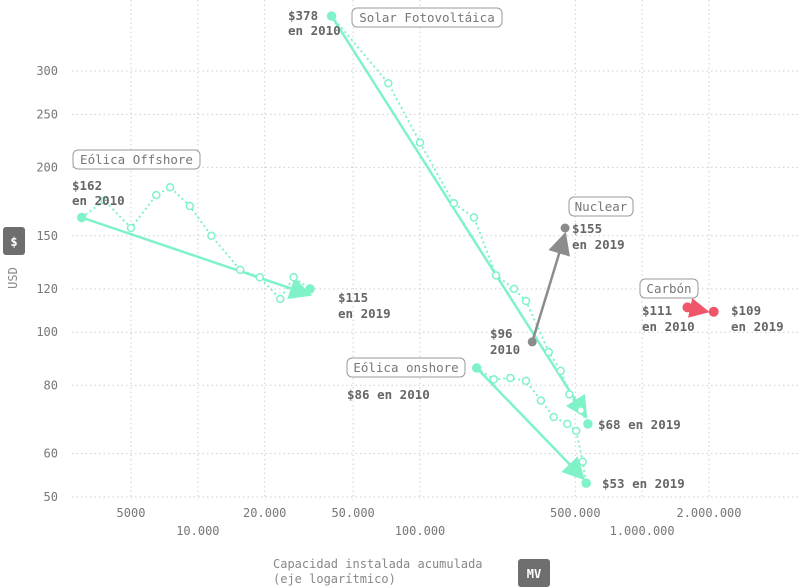 The image size is (801, 588). What do you see at coordinates (501, 333) in the screenshot?
I see `nuclear-start-value: $96` at bounding box center [501, 333].